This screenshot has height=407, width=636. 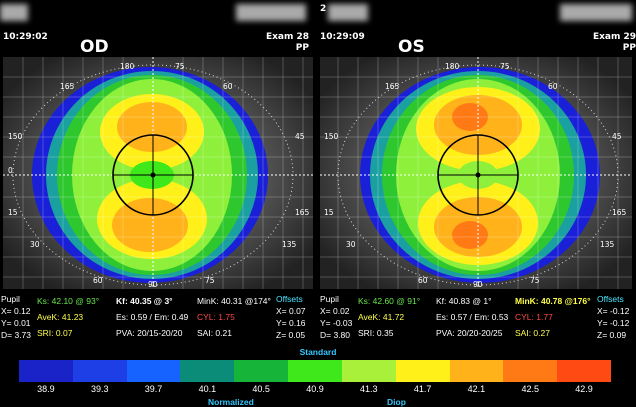 What do you see at coordinates (532, 333) in the screenshot?
I see `sai-value: SAI: 0.27` at bounding box center [532, 333].